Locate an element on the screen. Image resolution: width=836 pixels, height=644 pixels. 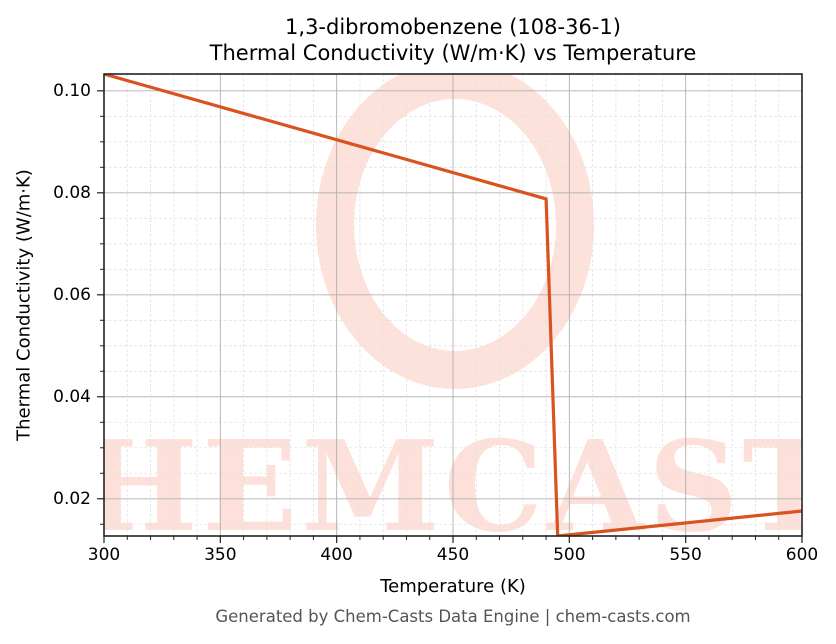
x-tick-label: 350 is located at coordinates (220, 555).